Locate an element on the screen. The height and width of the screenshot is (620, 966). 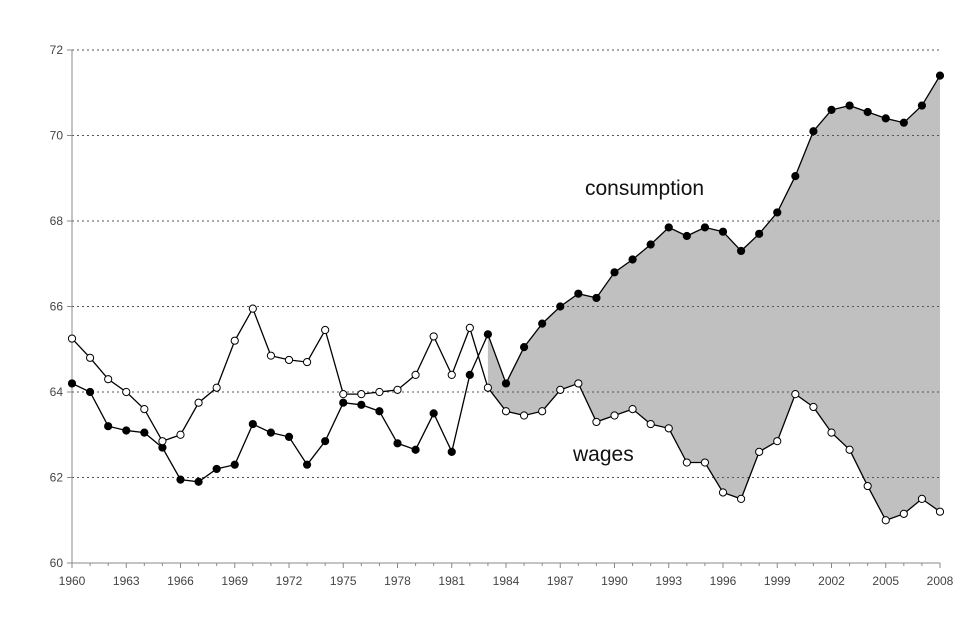
y-tick-label: 66 is located at coordinates (57, 307).